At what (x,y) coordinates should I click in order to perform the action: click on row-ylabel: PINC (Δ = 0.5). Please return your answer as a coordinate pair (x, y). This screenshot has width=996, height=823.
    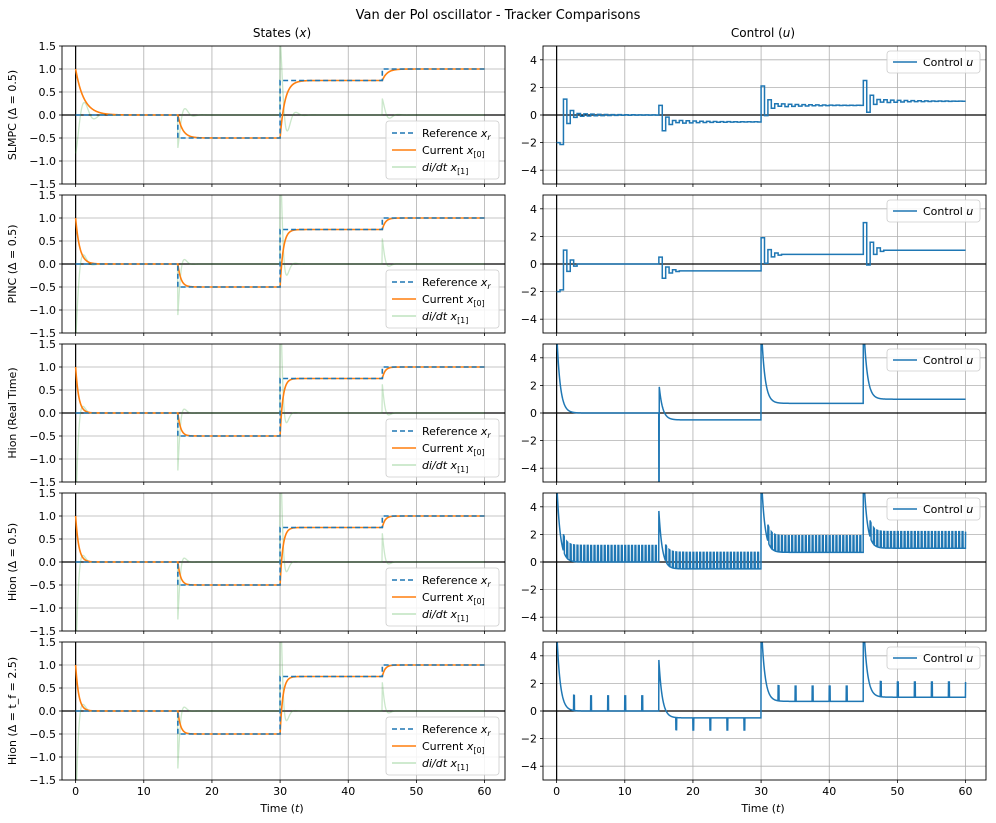
    Looking at the image, I should click on (12, 263).